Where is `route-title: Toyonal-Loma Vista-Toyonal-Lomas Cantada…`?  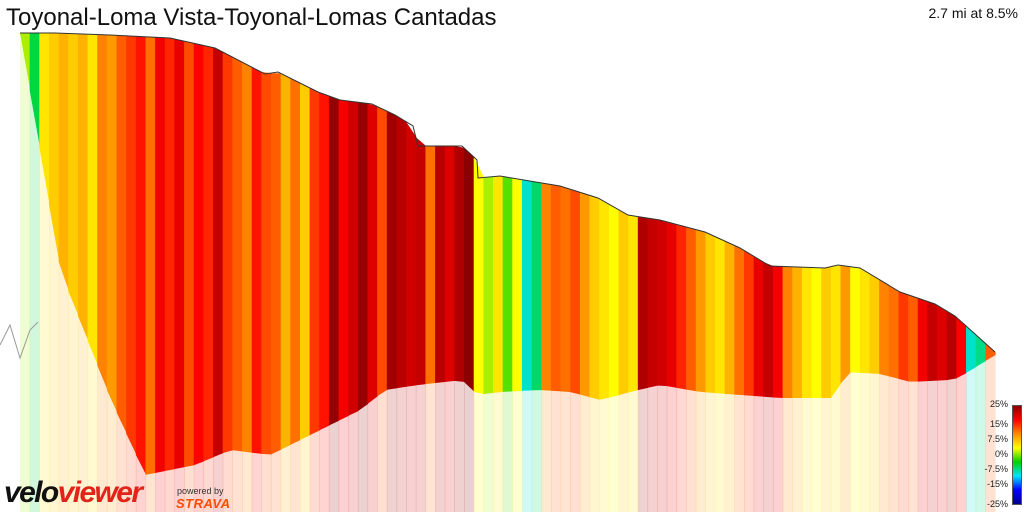 route-title: Toyonal-Loma Vista-Toyonal-Lomas Cantada… is located at coordinates (251, 17).